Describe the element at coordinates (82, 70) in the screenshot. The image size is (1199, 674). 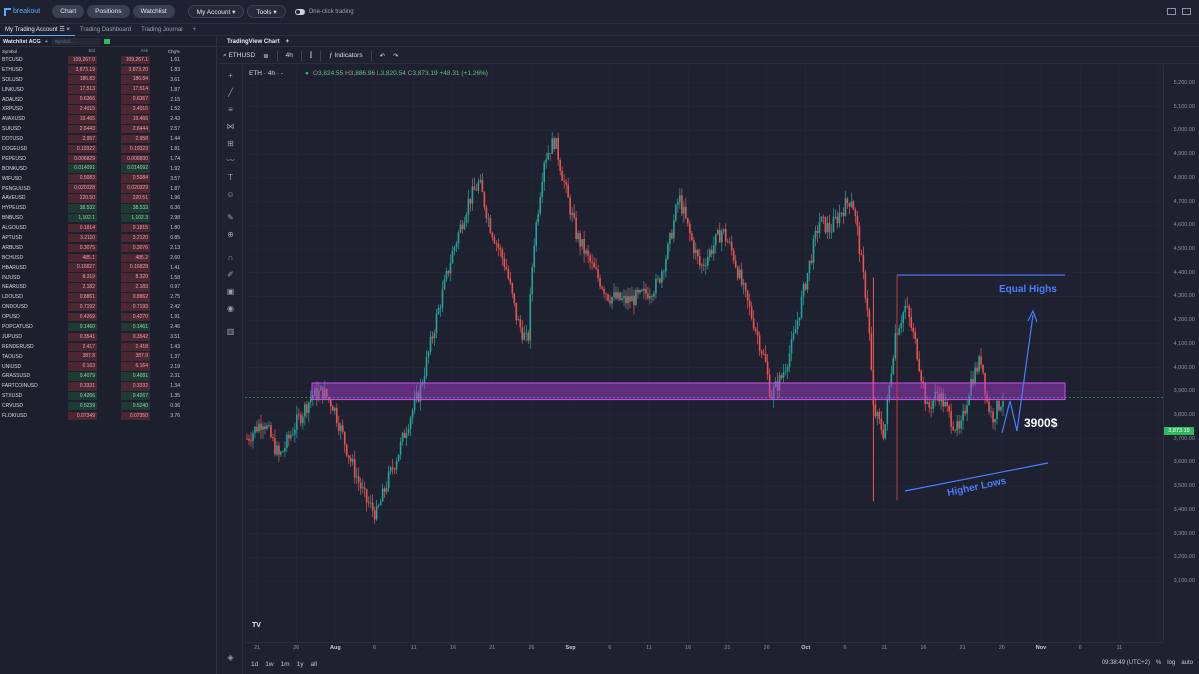
I see `row-bid: 3,873.19` at that location.